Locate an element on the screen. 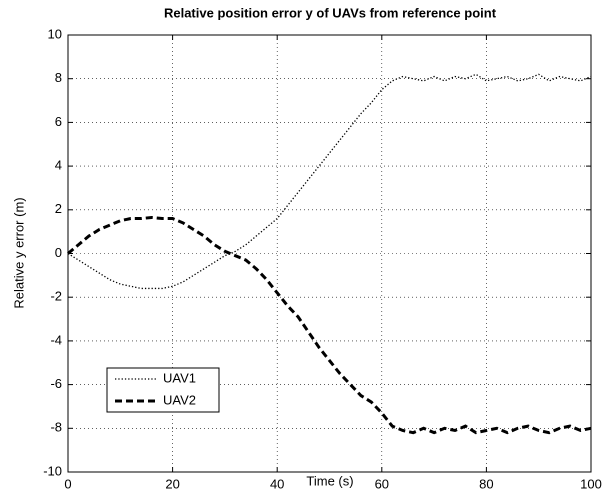  y-tick-label: 2 is located at coordinates (58, 208).